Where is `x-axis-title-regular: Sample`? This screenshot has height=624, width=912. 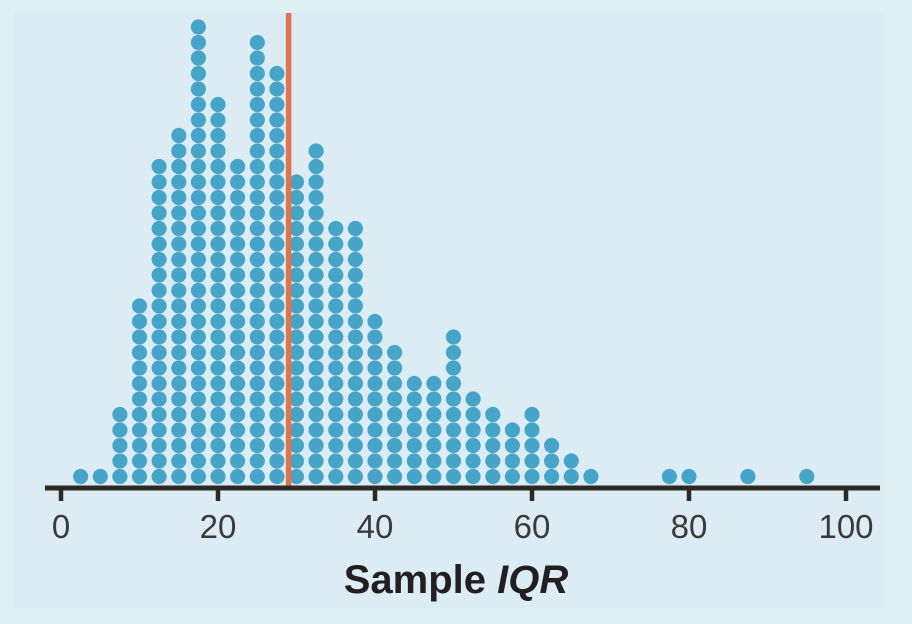
x-axis-title-regular: Sample is located at coordinates (420, 580).